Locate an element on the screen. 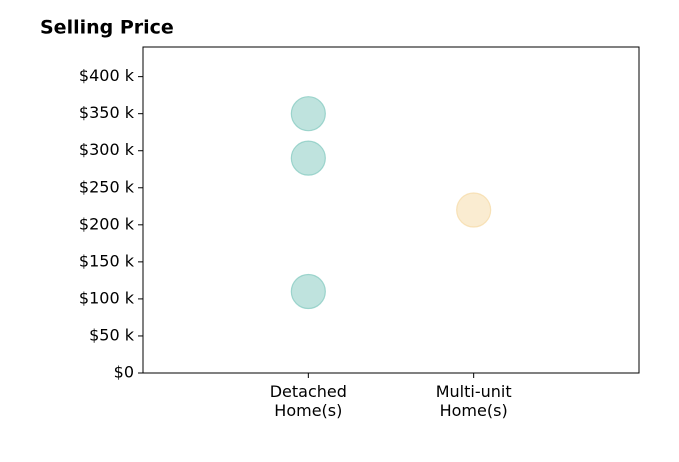 The height and width of the screenshot is (462, 679). y-tick-label: $0 is located at coordinates (124, 372).